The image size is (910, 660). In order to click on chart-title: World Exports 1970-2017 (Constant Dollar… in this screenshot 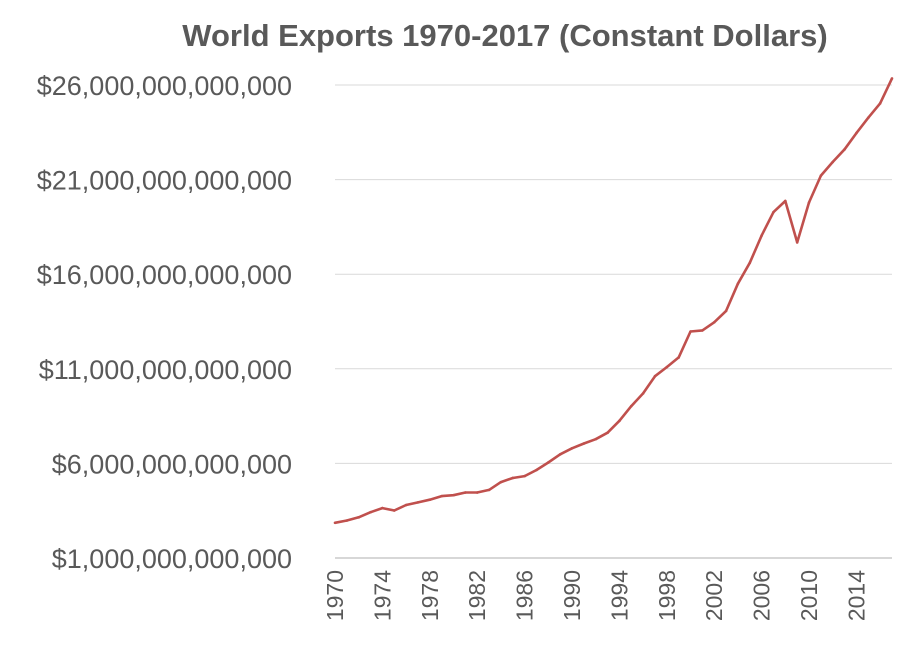, I will do `click(505, 35)`.